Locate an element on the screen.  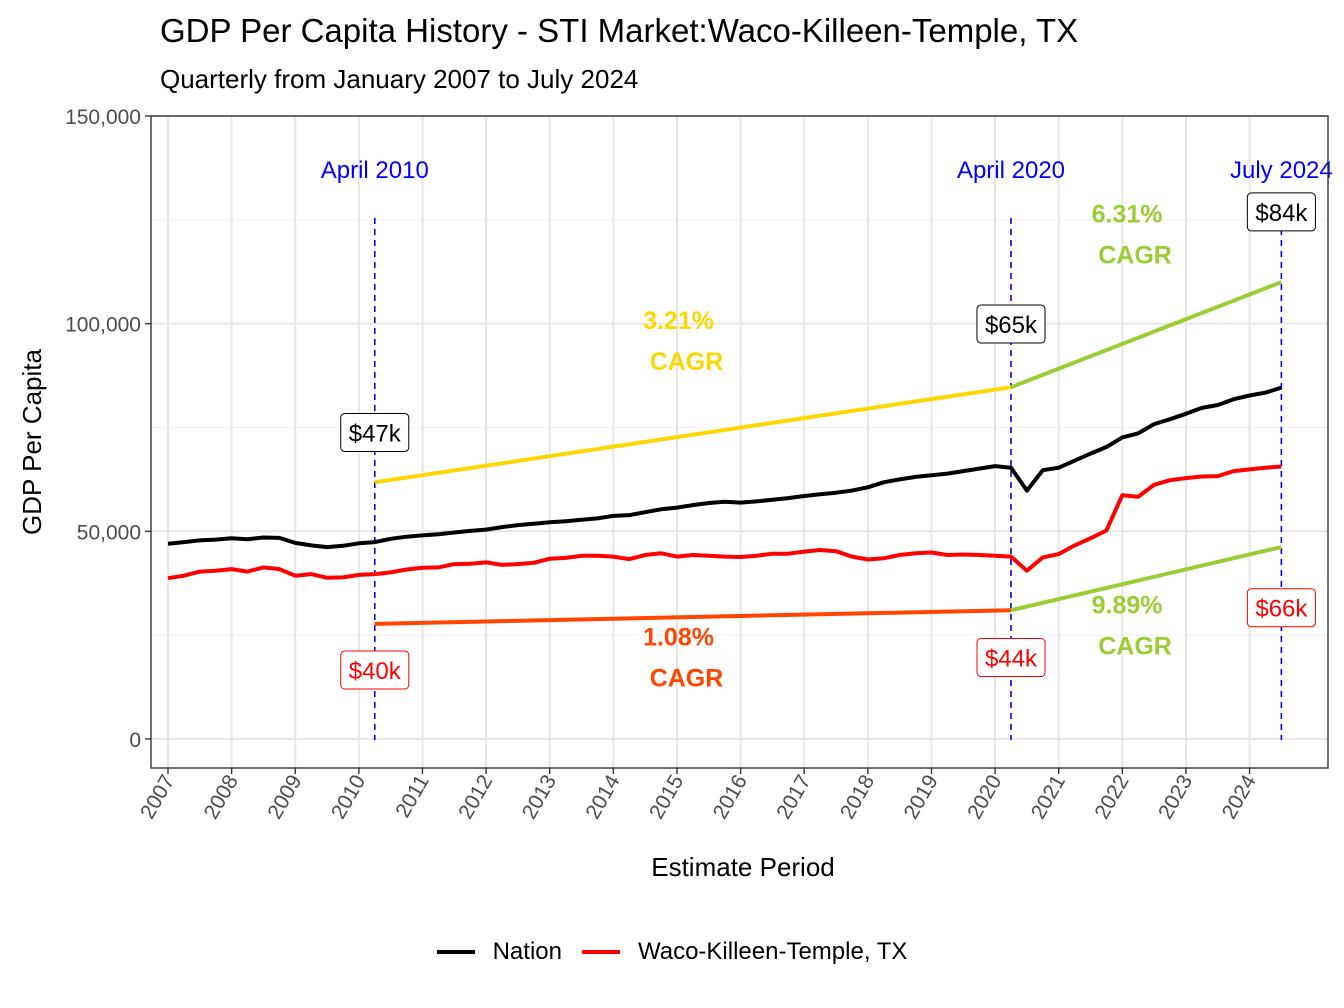
legend: Nation Waco-Killeen-Temple, TX is located at coordinates (672, 952).